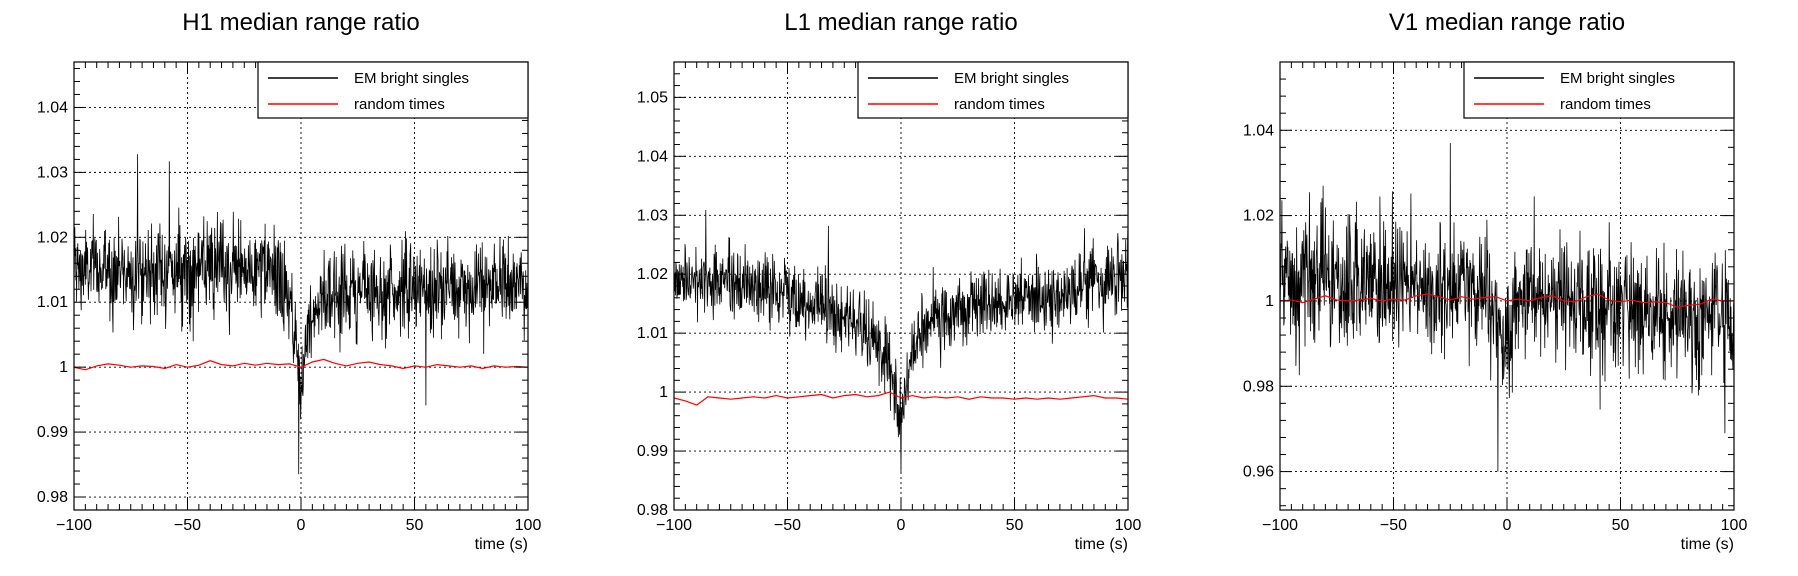  I want to click on chart-title: L1 median range ratio, so click(900, 22).